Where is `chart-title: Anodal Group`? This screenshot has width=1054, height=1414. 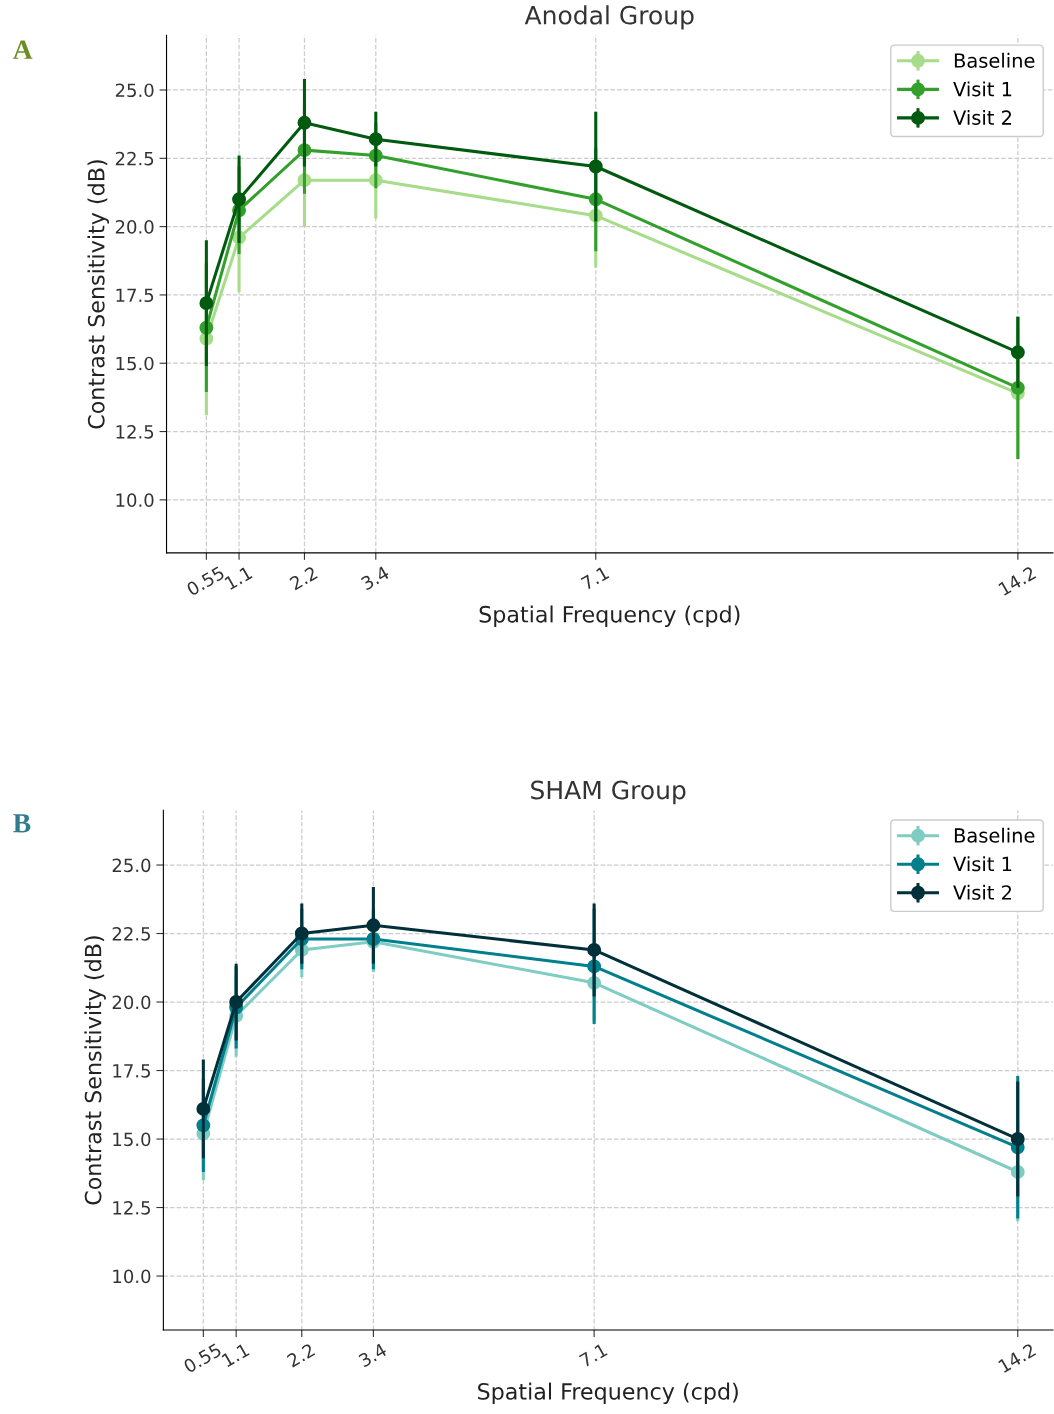
chart-title: Anodal Group is located at coordinates (609, 17).